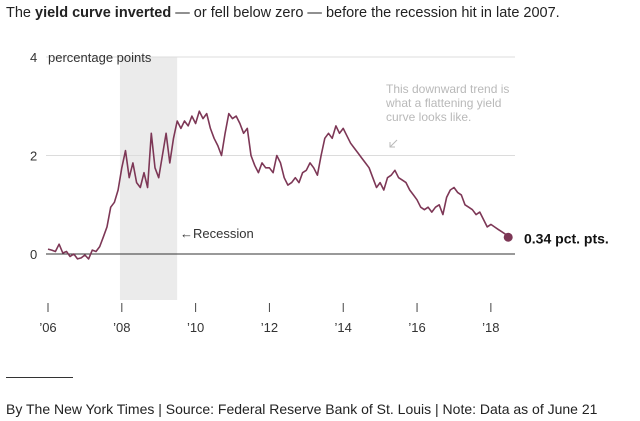 The height and width of the screenshot is (421, 640). I want to click on annotation-arrow, so click(393, 143).